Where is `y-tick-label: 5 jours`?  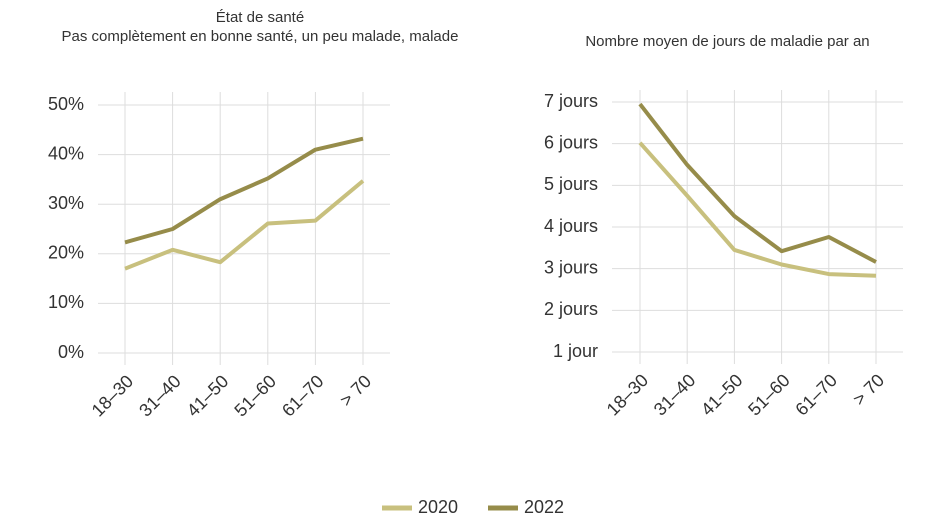
y-tick-label: 5 jours is located at coordinates (571, 184).